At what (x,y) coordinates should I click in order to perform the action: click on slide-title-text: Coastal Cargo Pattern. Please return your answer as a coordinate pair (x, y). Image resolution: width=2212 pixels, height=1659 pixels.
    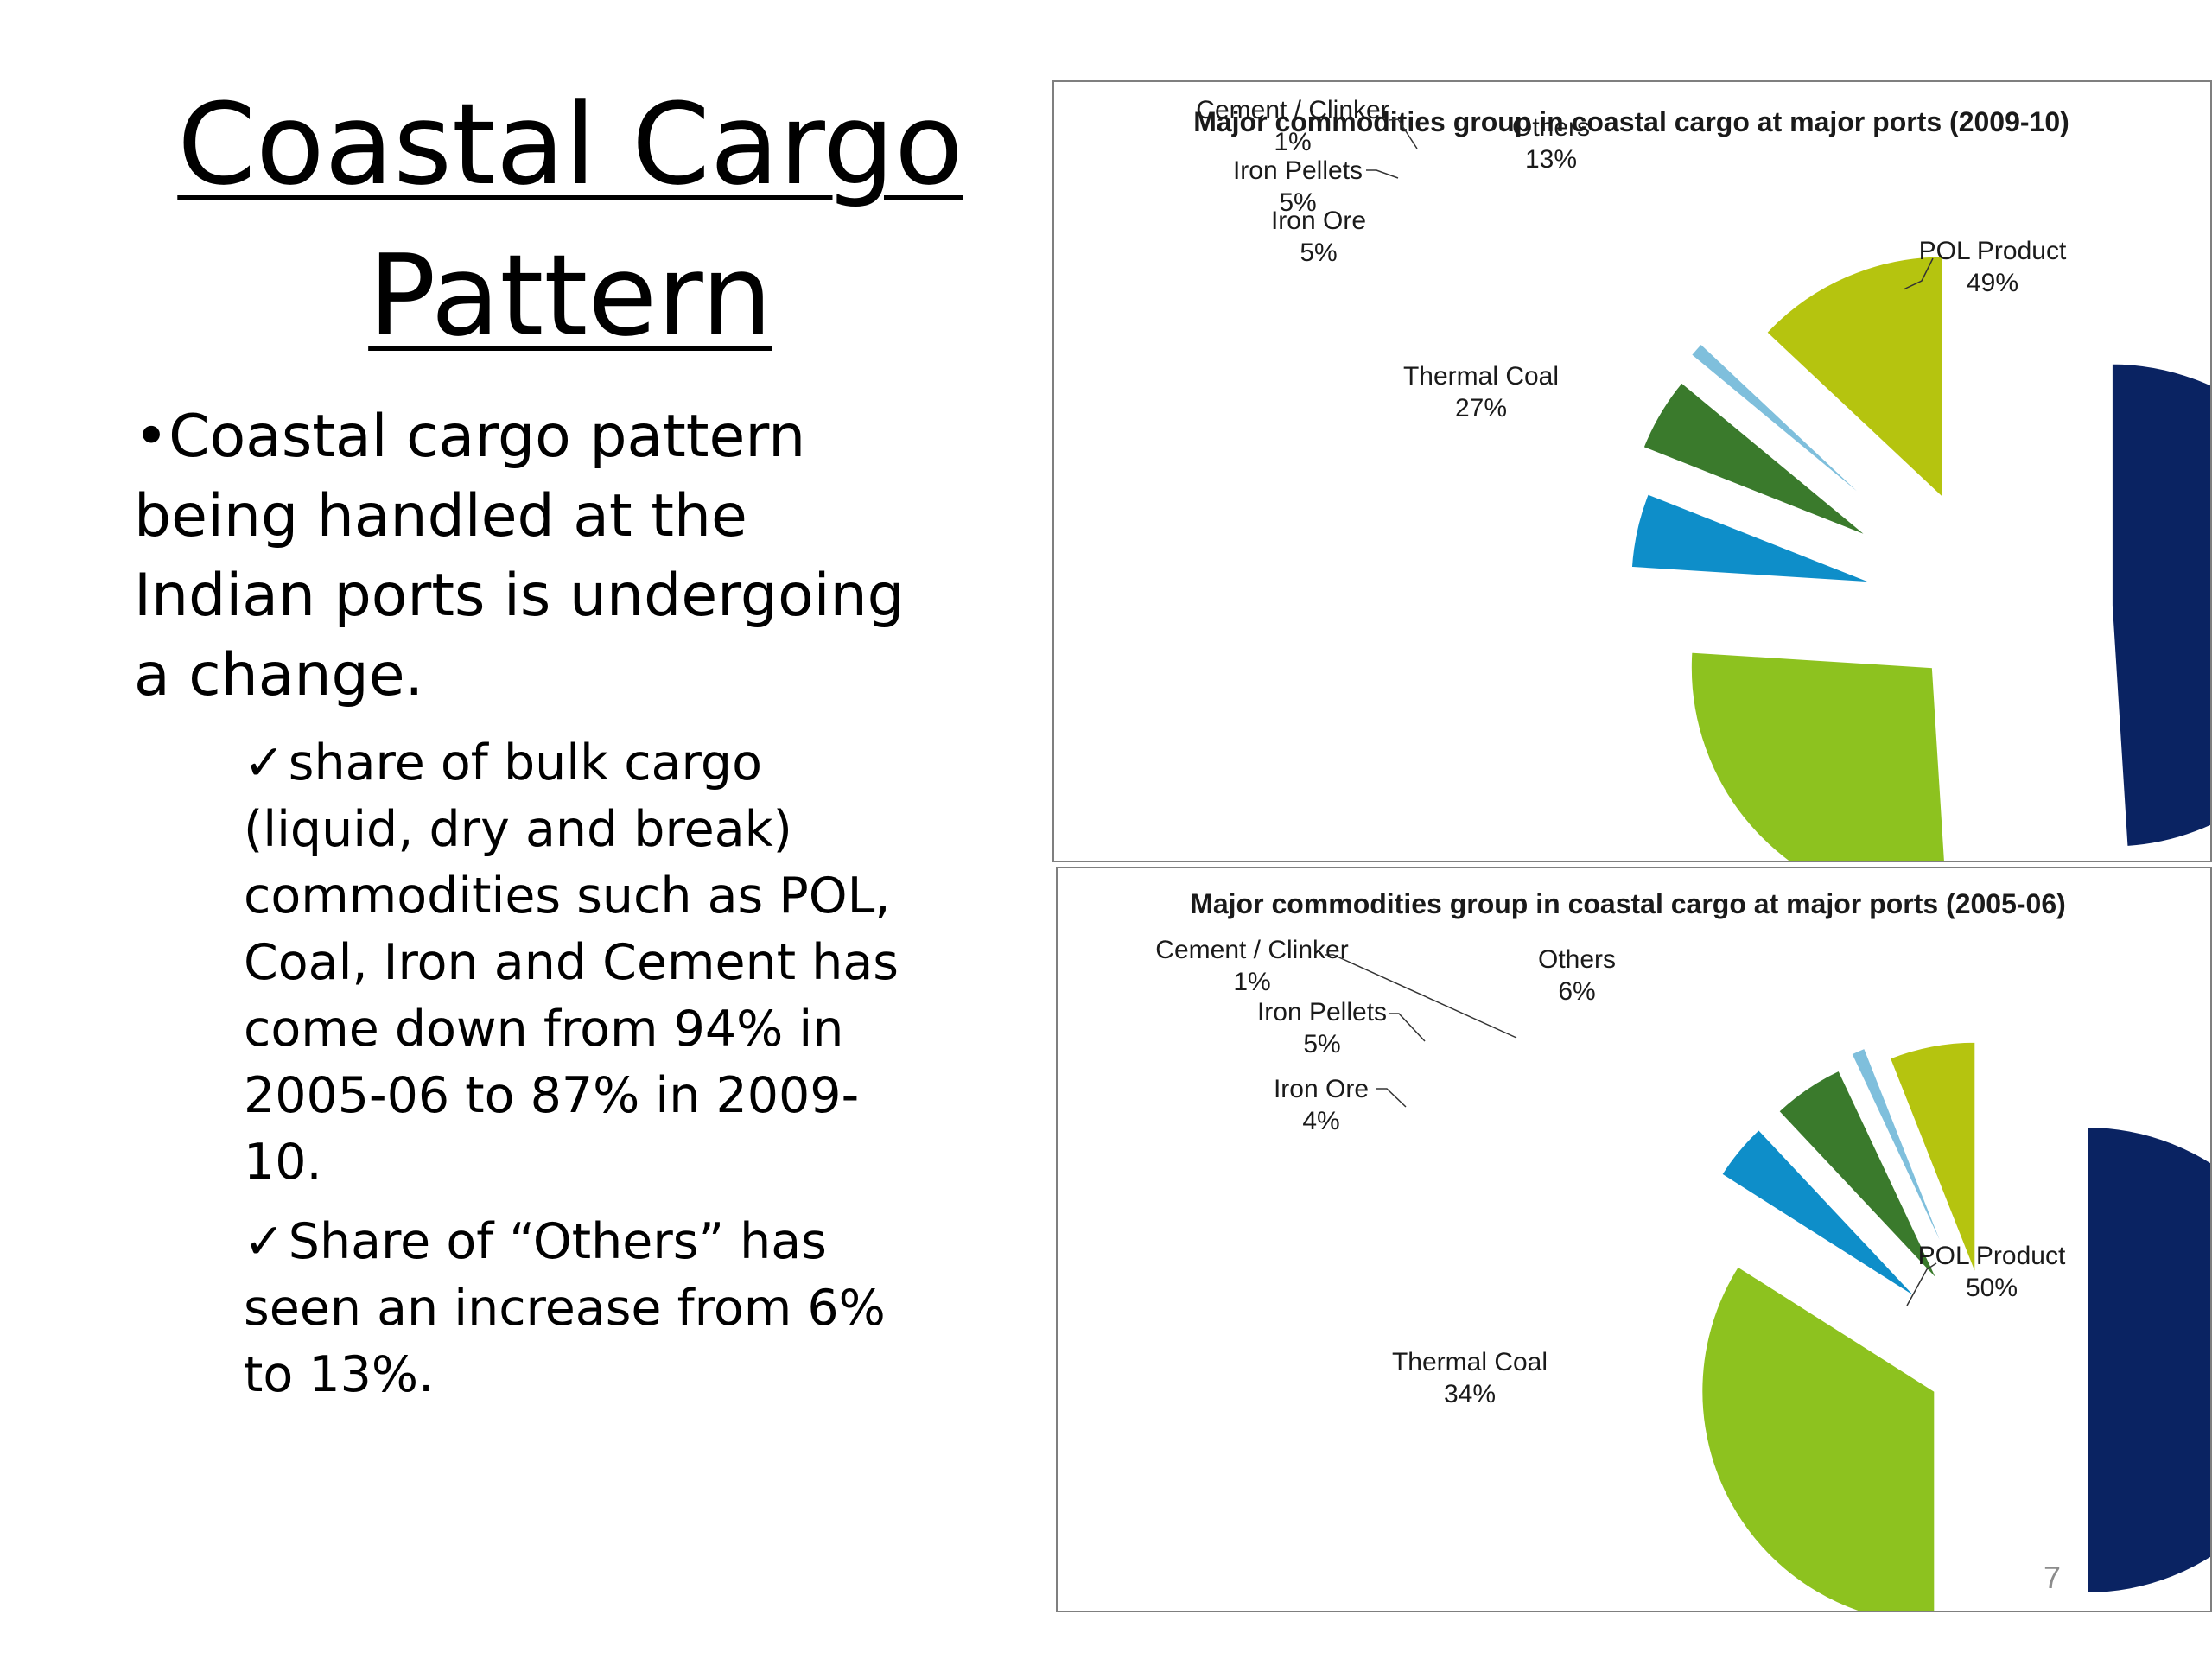
    Looking at the image, I should click on (570, 220).